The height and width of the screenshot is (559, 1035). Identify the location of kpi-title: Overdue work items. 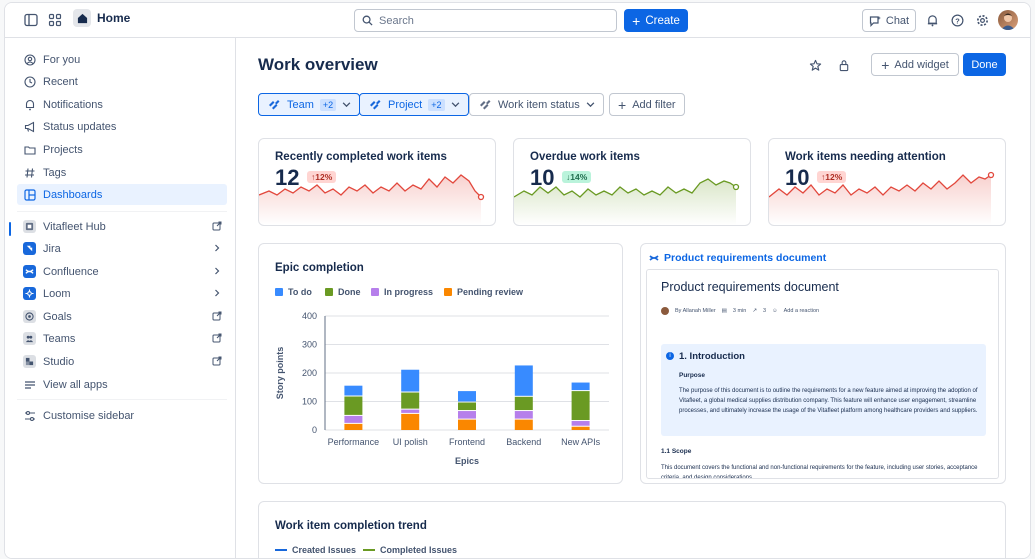
(585, 157).